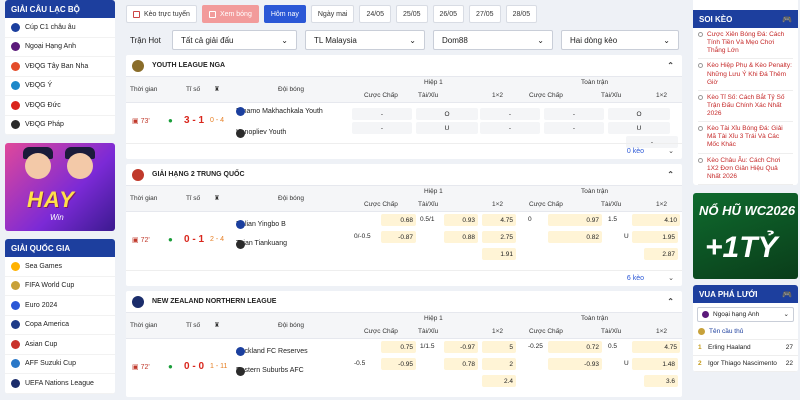  Describe the element at coordinates (404, 278) in the screenshot. I see `more-odds-row: 6 kèo ⌄` at that location.